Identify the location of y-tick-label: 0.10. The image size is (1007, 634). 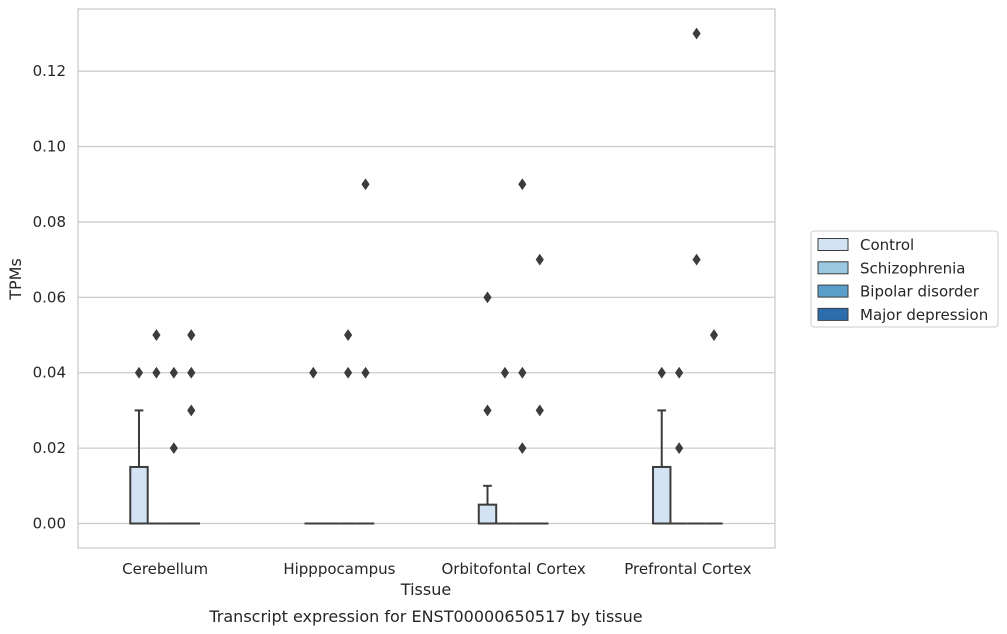
(49, 147).